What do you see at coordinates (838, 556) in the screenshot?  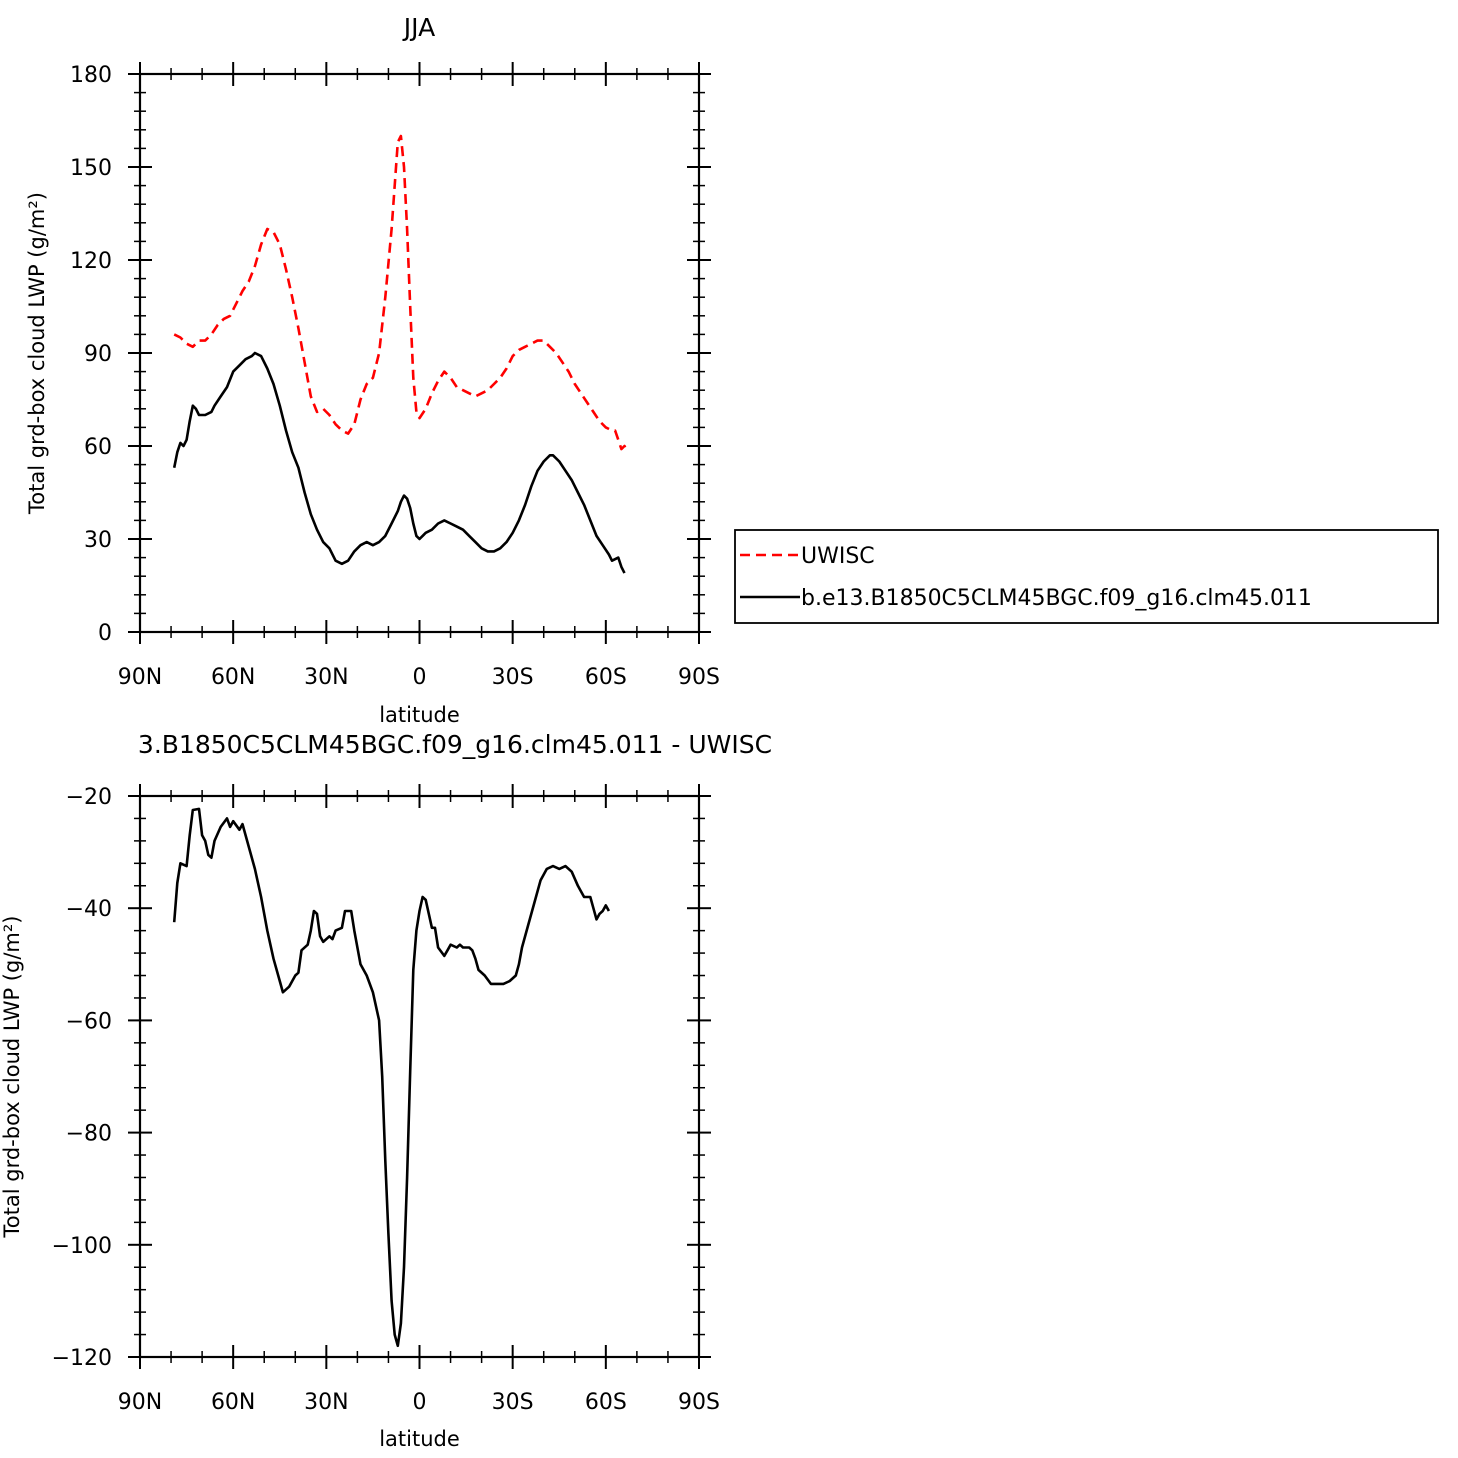 I see `legend-label: UWISC` at bounding box center [838, 556].